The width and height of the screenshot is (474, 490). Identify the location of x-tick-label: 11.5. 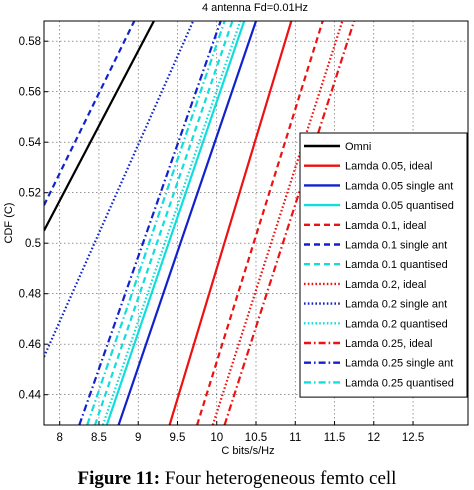
(335, 438).